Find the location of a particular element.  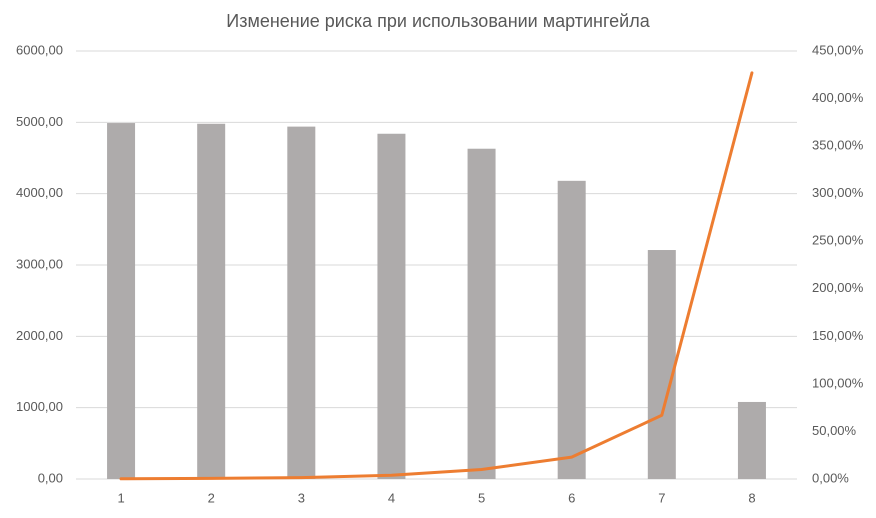

y2-tick-label: 450,00% is located at coordinates (838, 49).